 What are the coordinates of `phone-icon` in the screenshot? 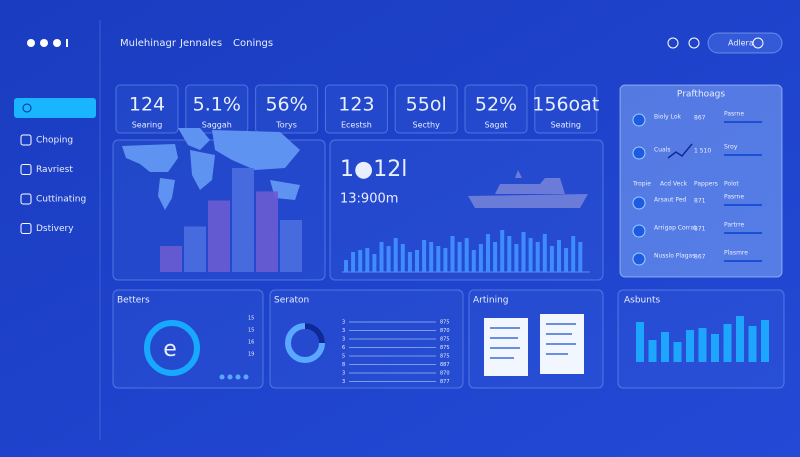 It's located at (673, 43).